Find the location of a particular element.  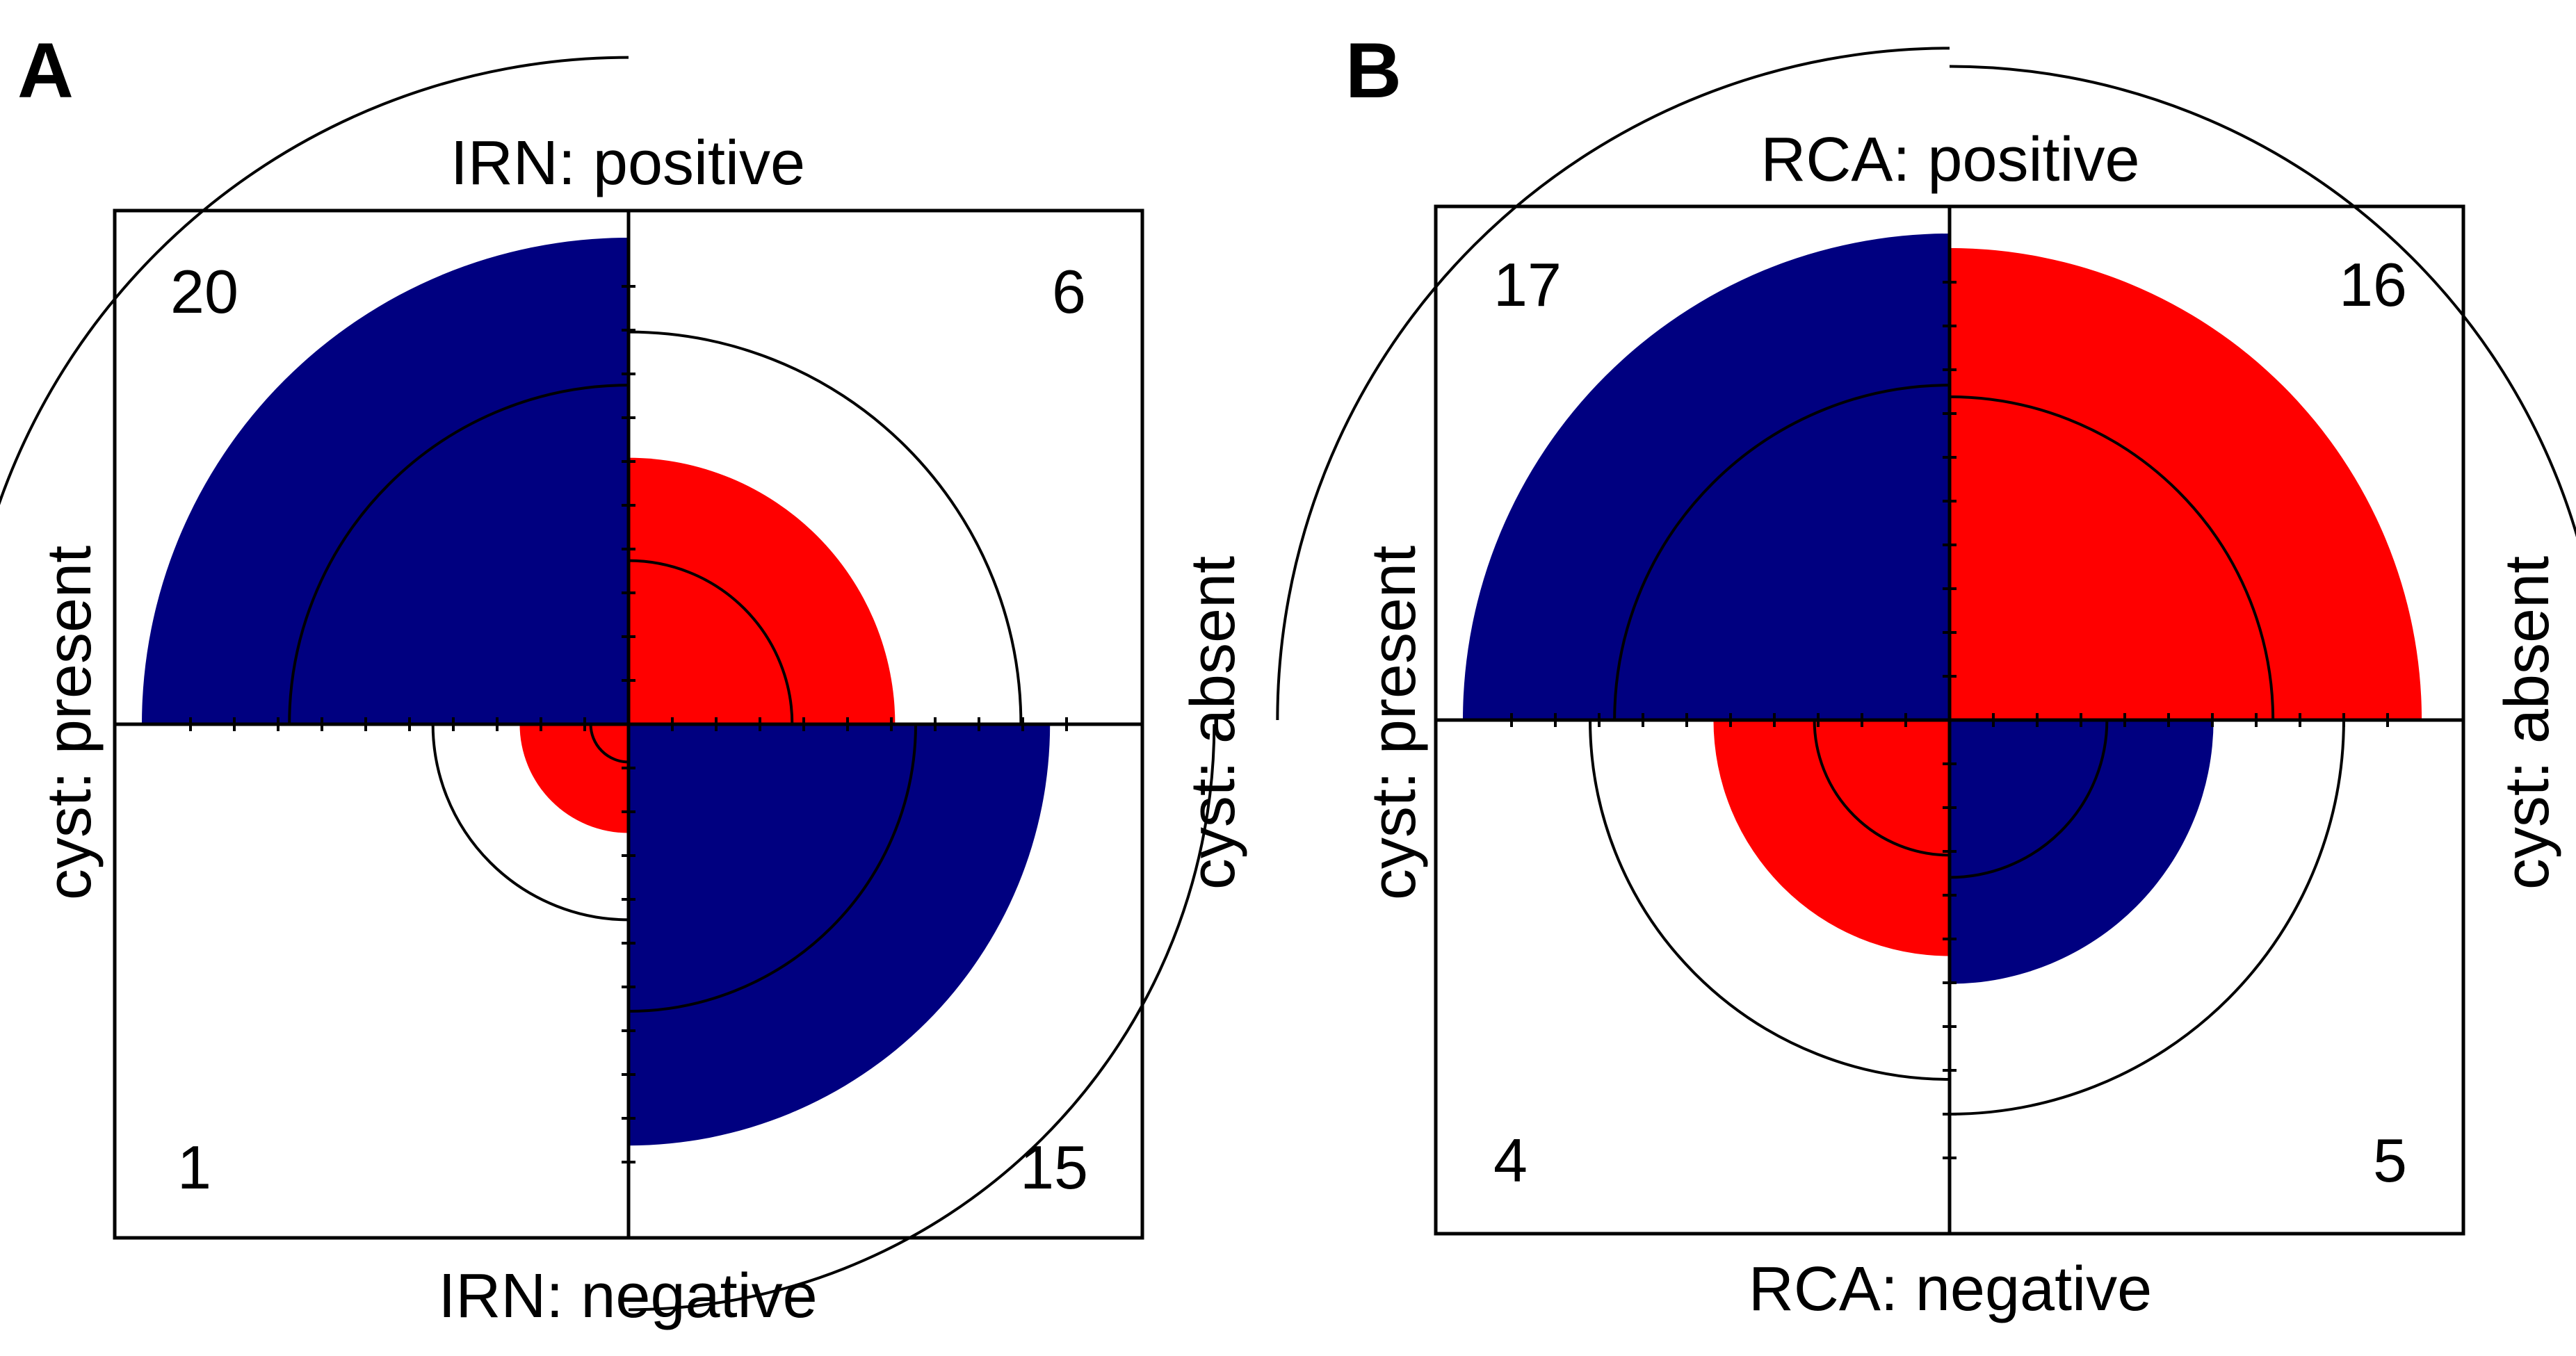

panel-a-ring-inner-bottom-left is located at coordinates (609, 744).